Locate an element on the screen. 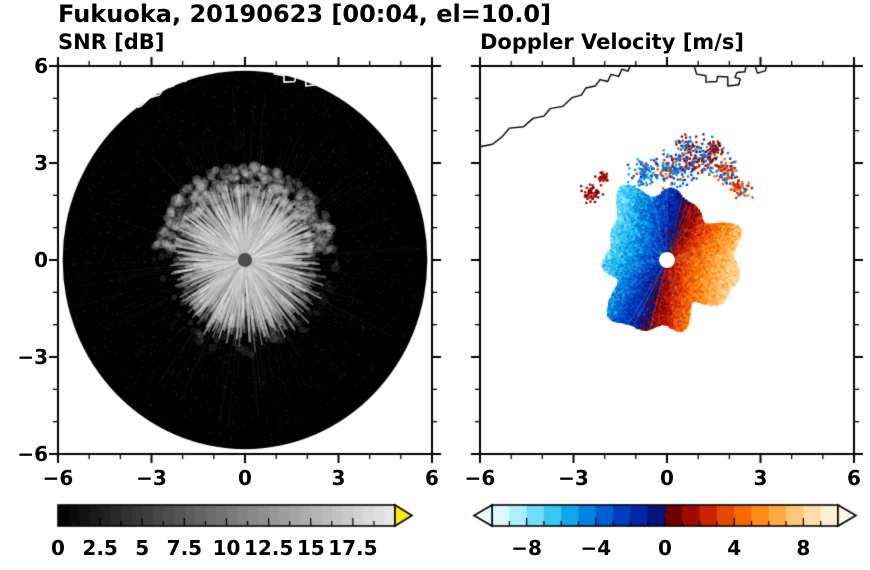 The width and height of the screenshot is (870, 570). snr-colorbar-tick-label: 15 is located at coordinates (310, 548).